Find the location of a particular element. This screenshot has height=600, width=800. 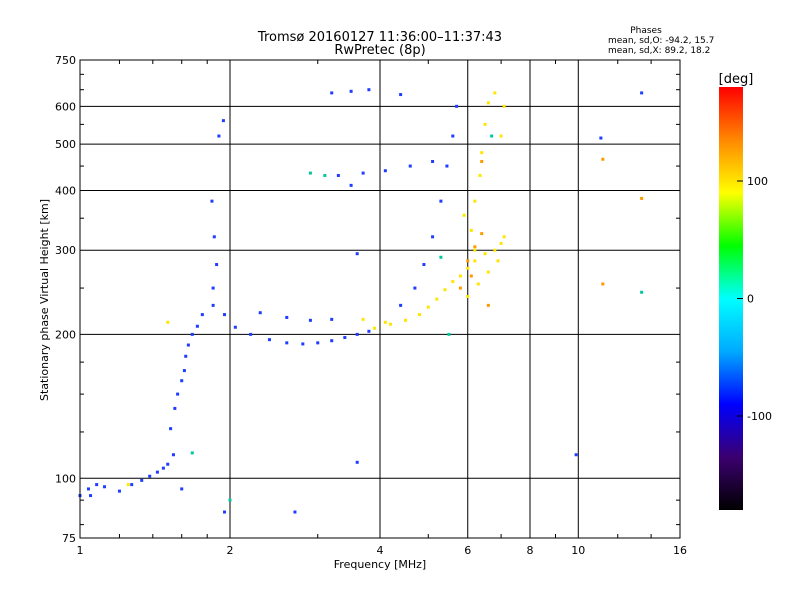

y-tick-label: 300 is located at coordinates (65, 250).